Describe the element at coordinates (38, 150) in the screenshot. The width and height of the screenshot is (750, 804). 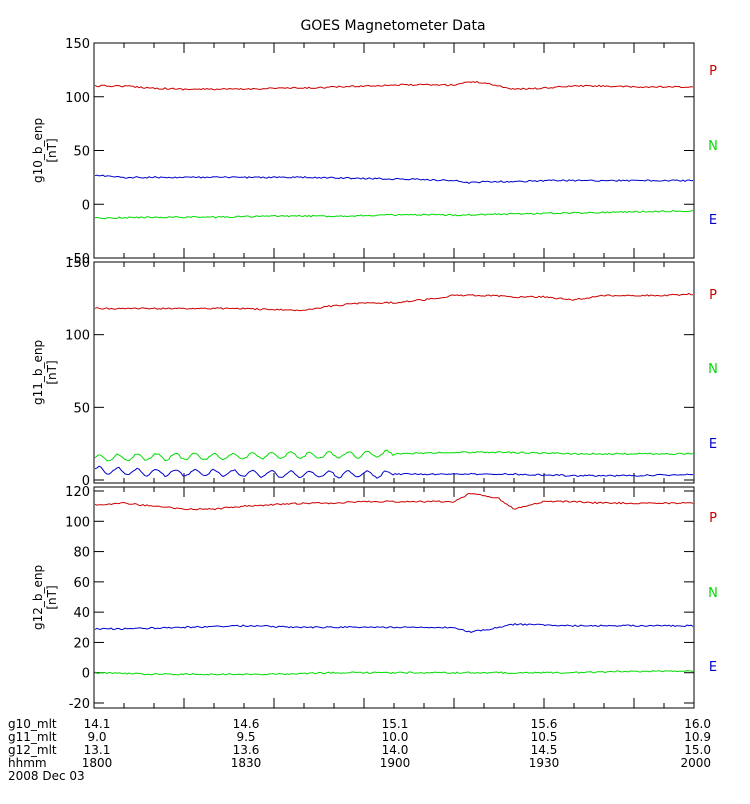
I see `y-axis-label: g10_b_enp` at that location.